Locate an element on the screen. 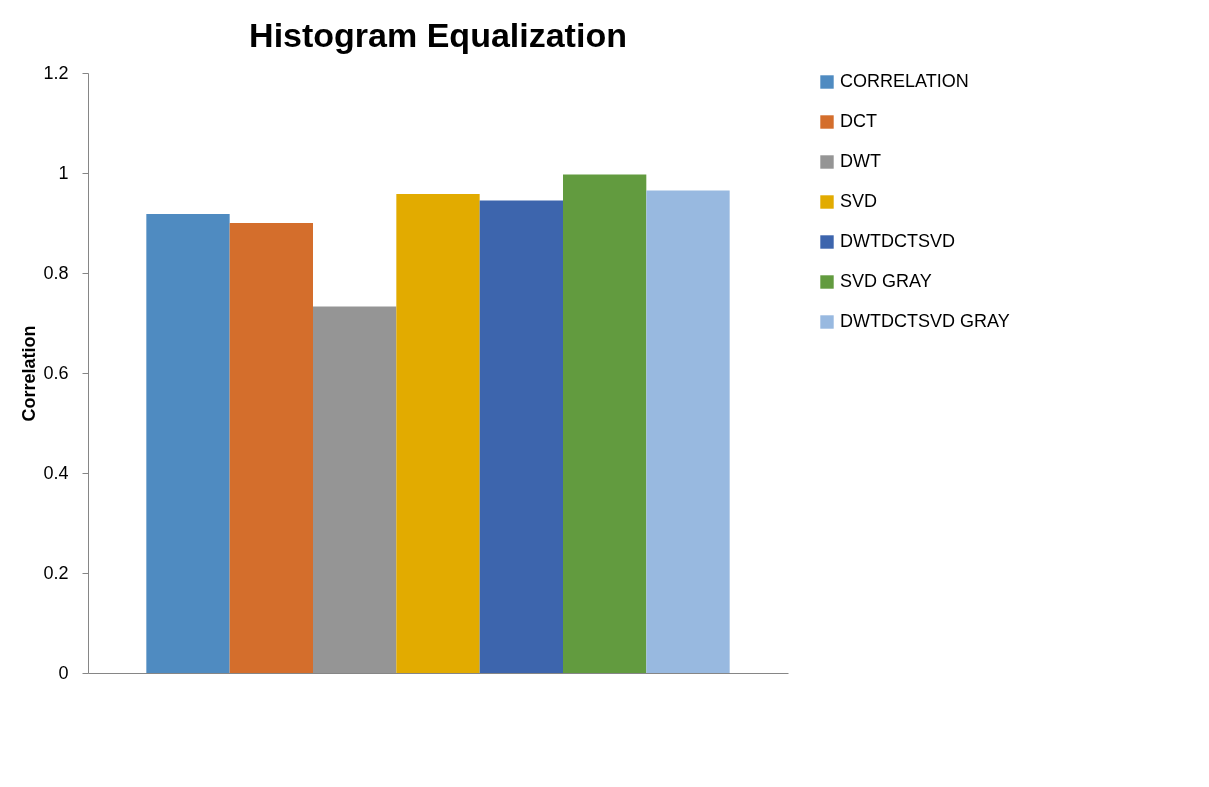  chart-title: Histogram Equalization is located at coordinates (438, 35).